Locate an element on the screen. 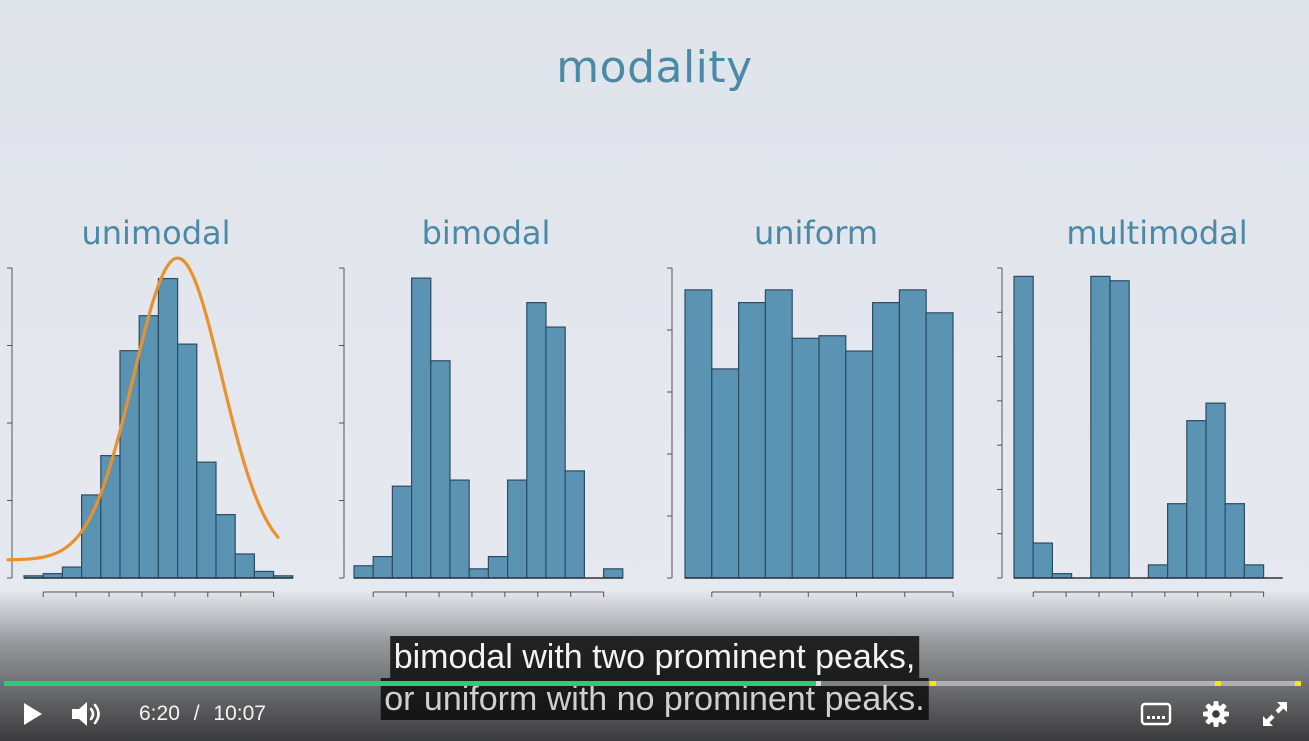 Image resolution: width=1309 pixels, height=741 pixels. panel-label-bimodal: bimodal is located at coordinates (486, 233).